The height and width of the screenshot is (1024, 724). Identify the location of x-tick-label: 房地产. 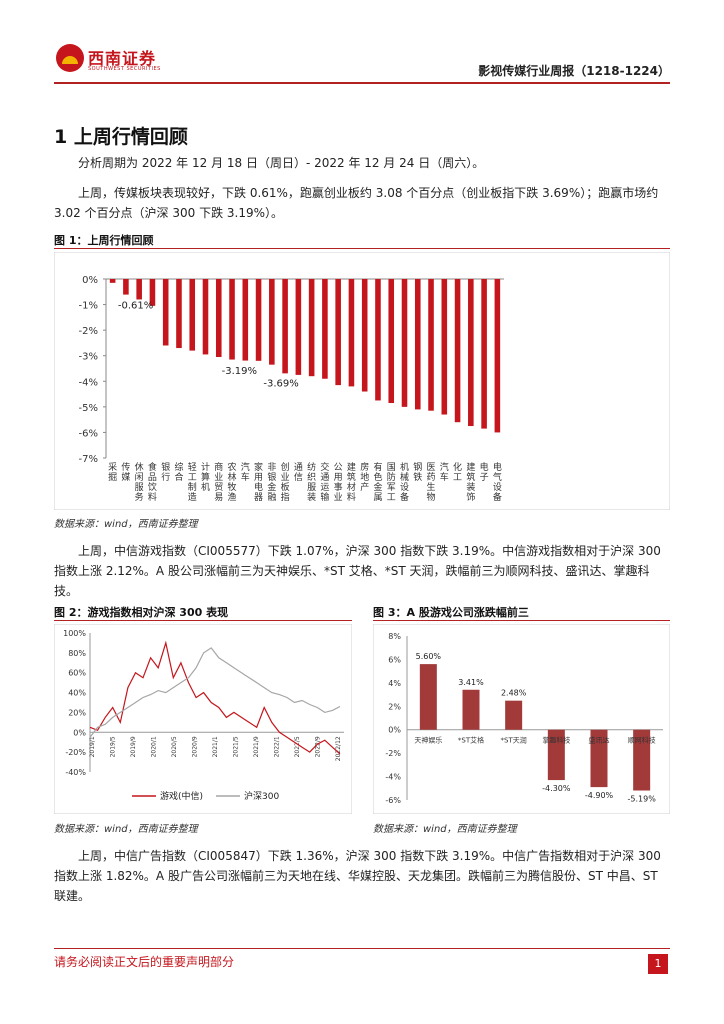
(364, 477).